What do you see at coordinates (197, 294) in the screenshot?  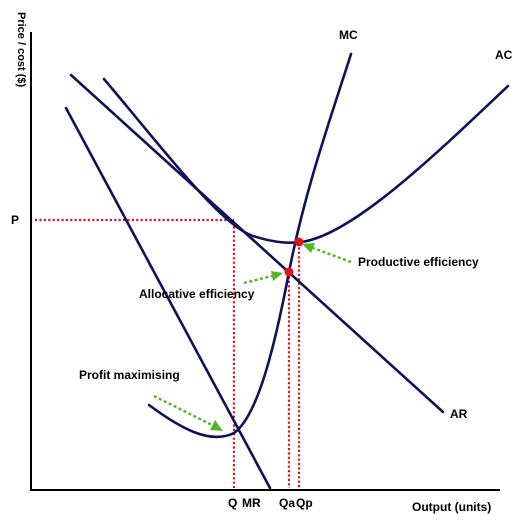 I see `allocative-efficiency-label: Allocative efficiency` at bounding box center [197, 294].